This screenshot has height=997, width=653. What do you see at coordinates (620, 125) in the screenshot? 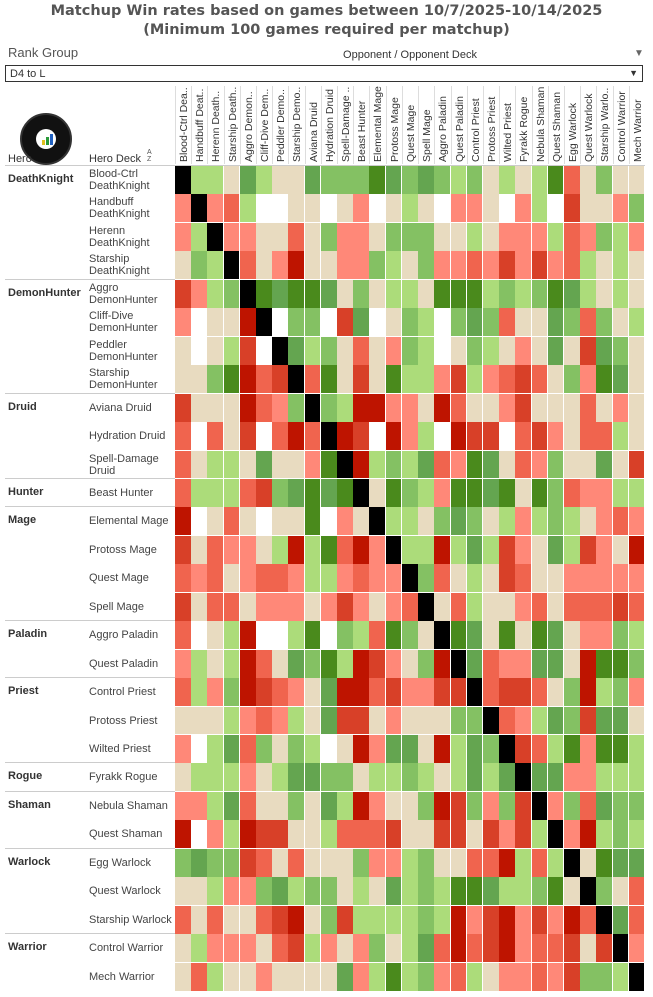
I see `column-header: Control Warrior` at bounding box center [620, 125].